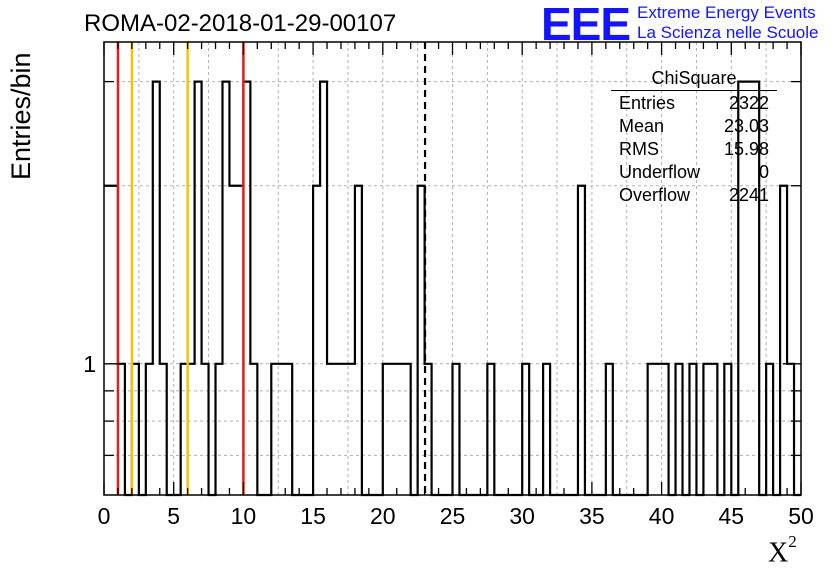 This screenshot has width=836, height=572. What do you see at coordinates (746, 149) in the screenshot?
I see `stat-value: 15.98` at bounding box center [746, 149].